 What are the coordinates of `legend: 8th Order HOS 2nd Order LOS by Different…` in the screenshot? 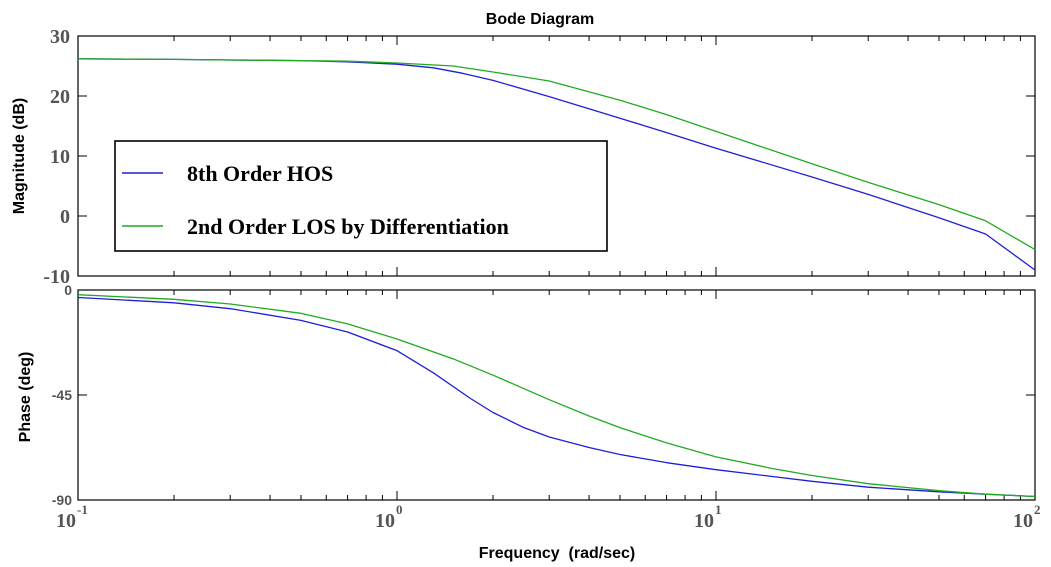 It's located at (361, 196).